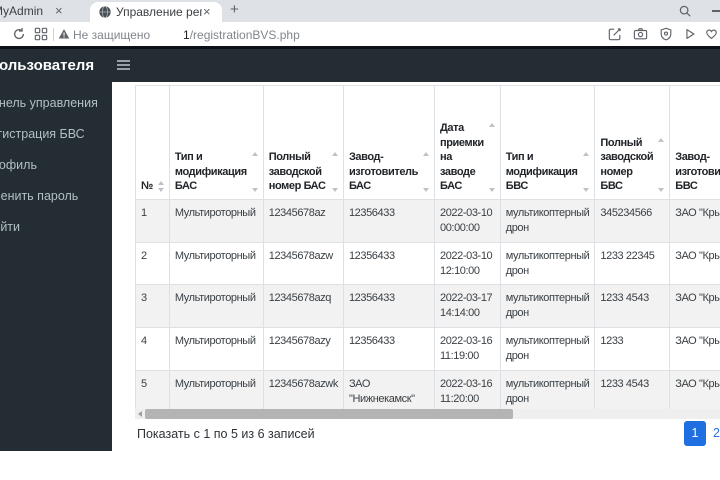 This screenshot has width=720, height=480. I want to click on url-path: /registrationBVS.php, so click(244, 35).